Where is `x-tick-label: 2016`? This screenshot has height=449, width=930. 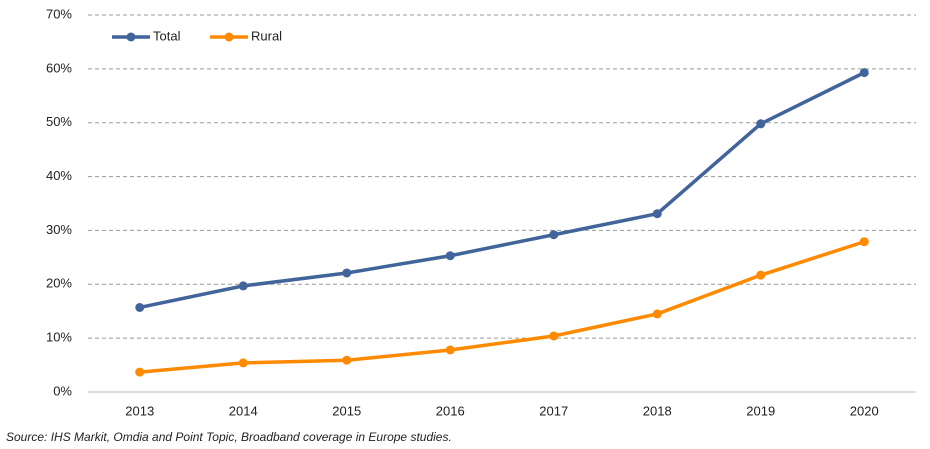 x-tick-label: 2016 is located at coordinates (450, 410).